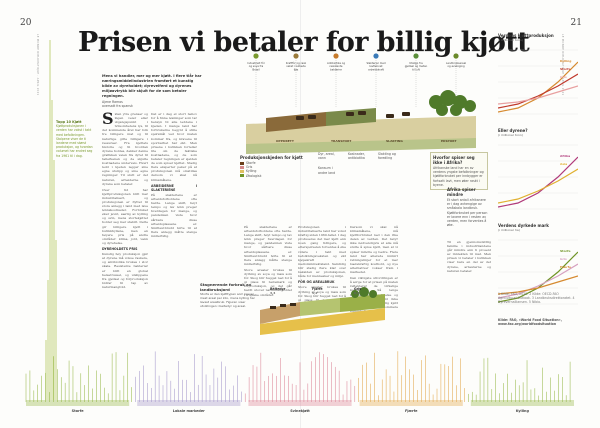 The width and height of the screenshot is (600, 428). I want to click on legend-title: Produksjonskjeden for kjøtt, so click(271, 157).